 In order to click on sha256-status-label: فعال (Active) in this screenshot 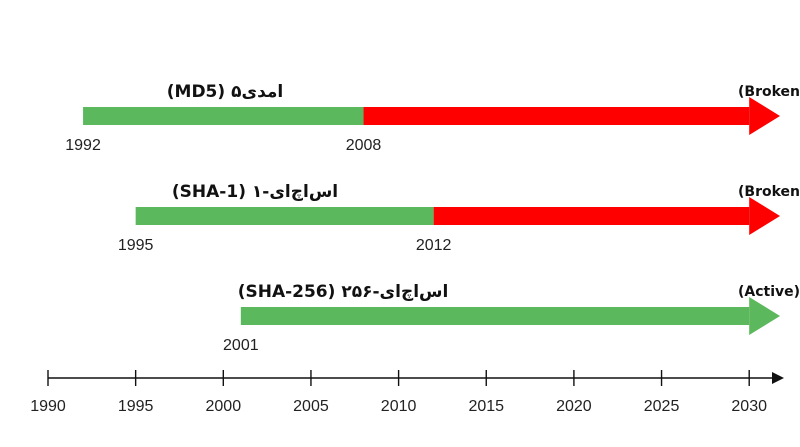, I will do `click(769, 292)`.